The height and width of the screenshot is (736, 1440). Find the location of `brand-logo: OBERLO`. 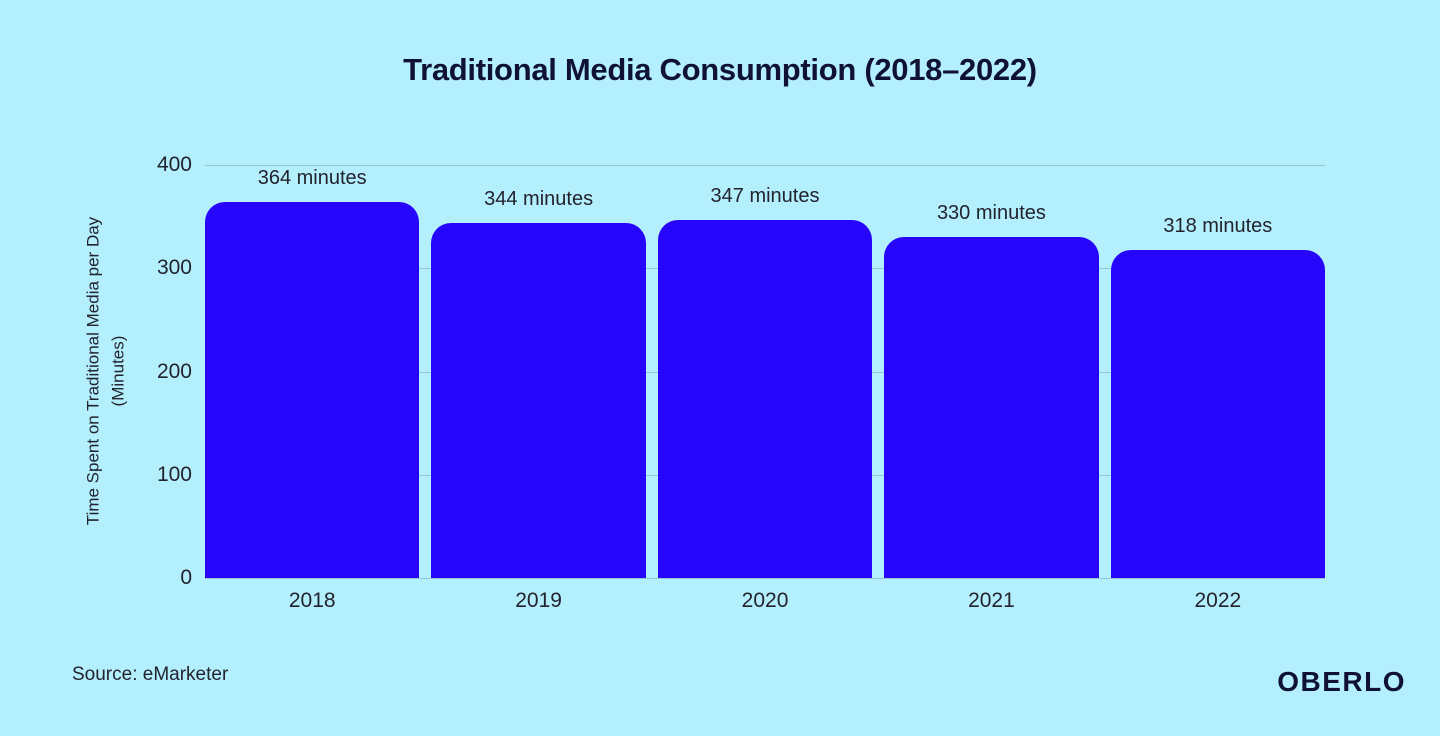

brand-logo: OBERLO is located at coordinates (1341, 681).